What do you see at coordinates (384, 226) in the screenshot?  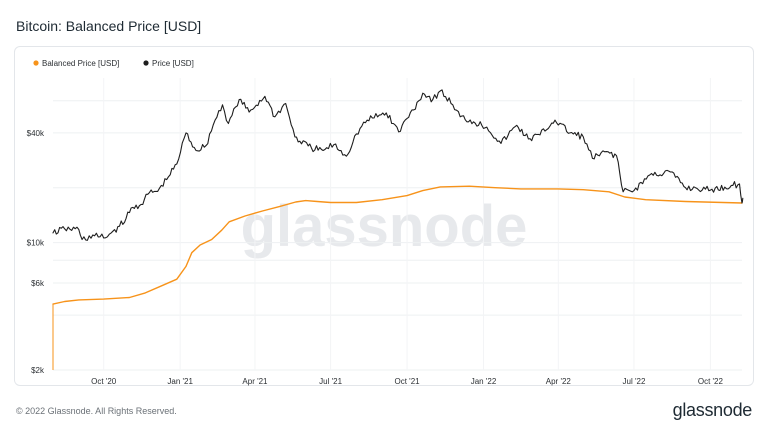 I see `watermark-text: glassnode` at bounding box center [384, 226].